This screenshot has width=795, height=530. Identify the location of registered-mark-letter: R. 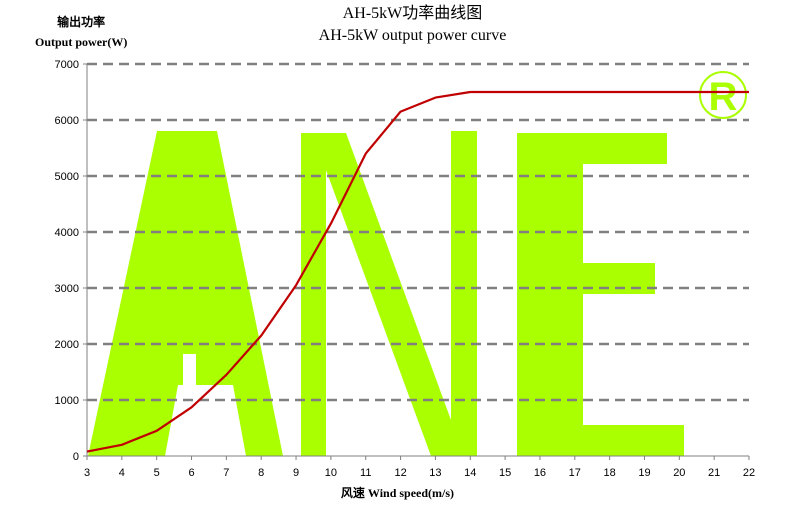
(723, 97).